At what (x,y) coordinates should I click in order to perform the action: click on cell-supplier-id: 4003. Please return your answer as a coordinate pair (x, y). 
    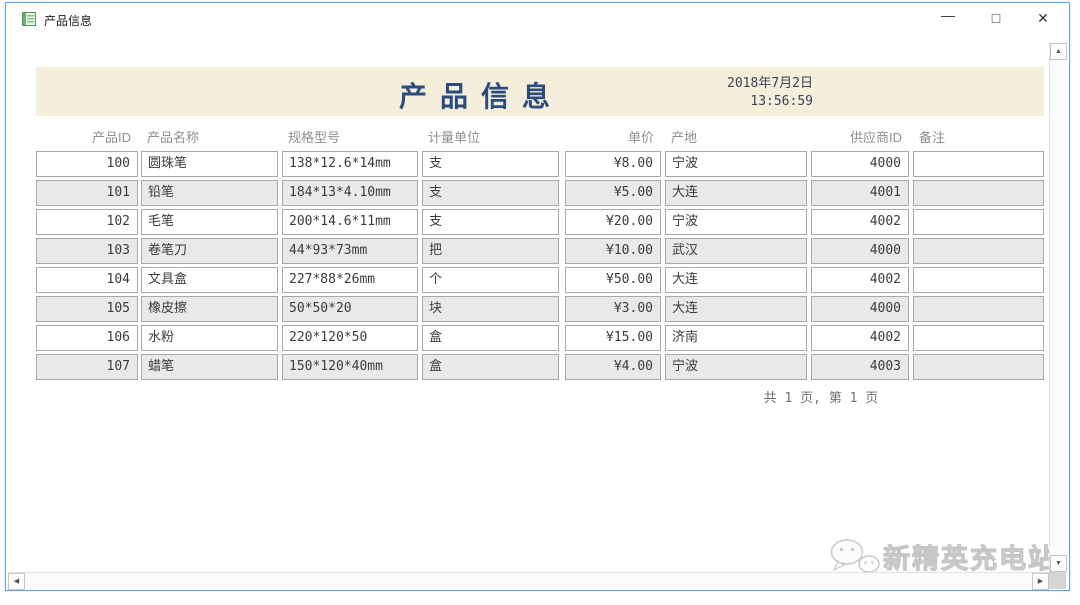
    Looking at the image, I should click on (860, 367).